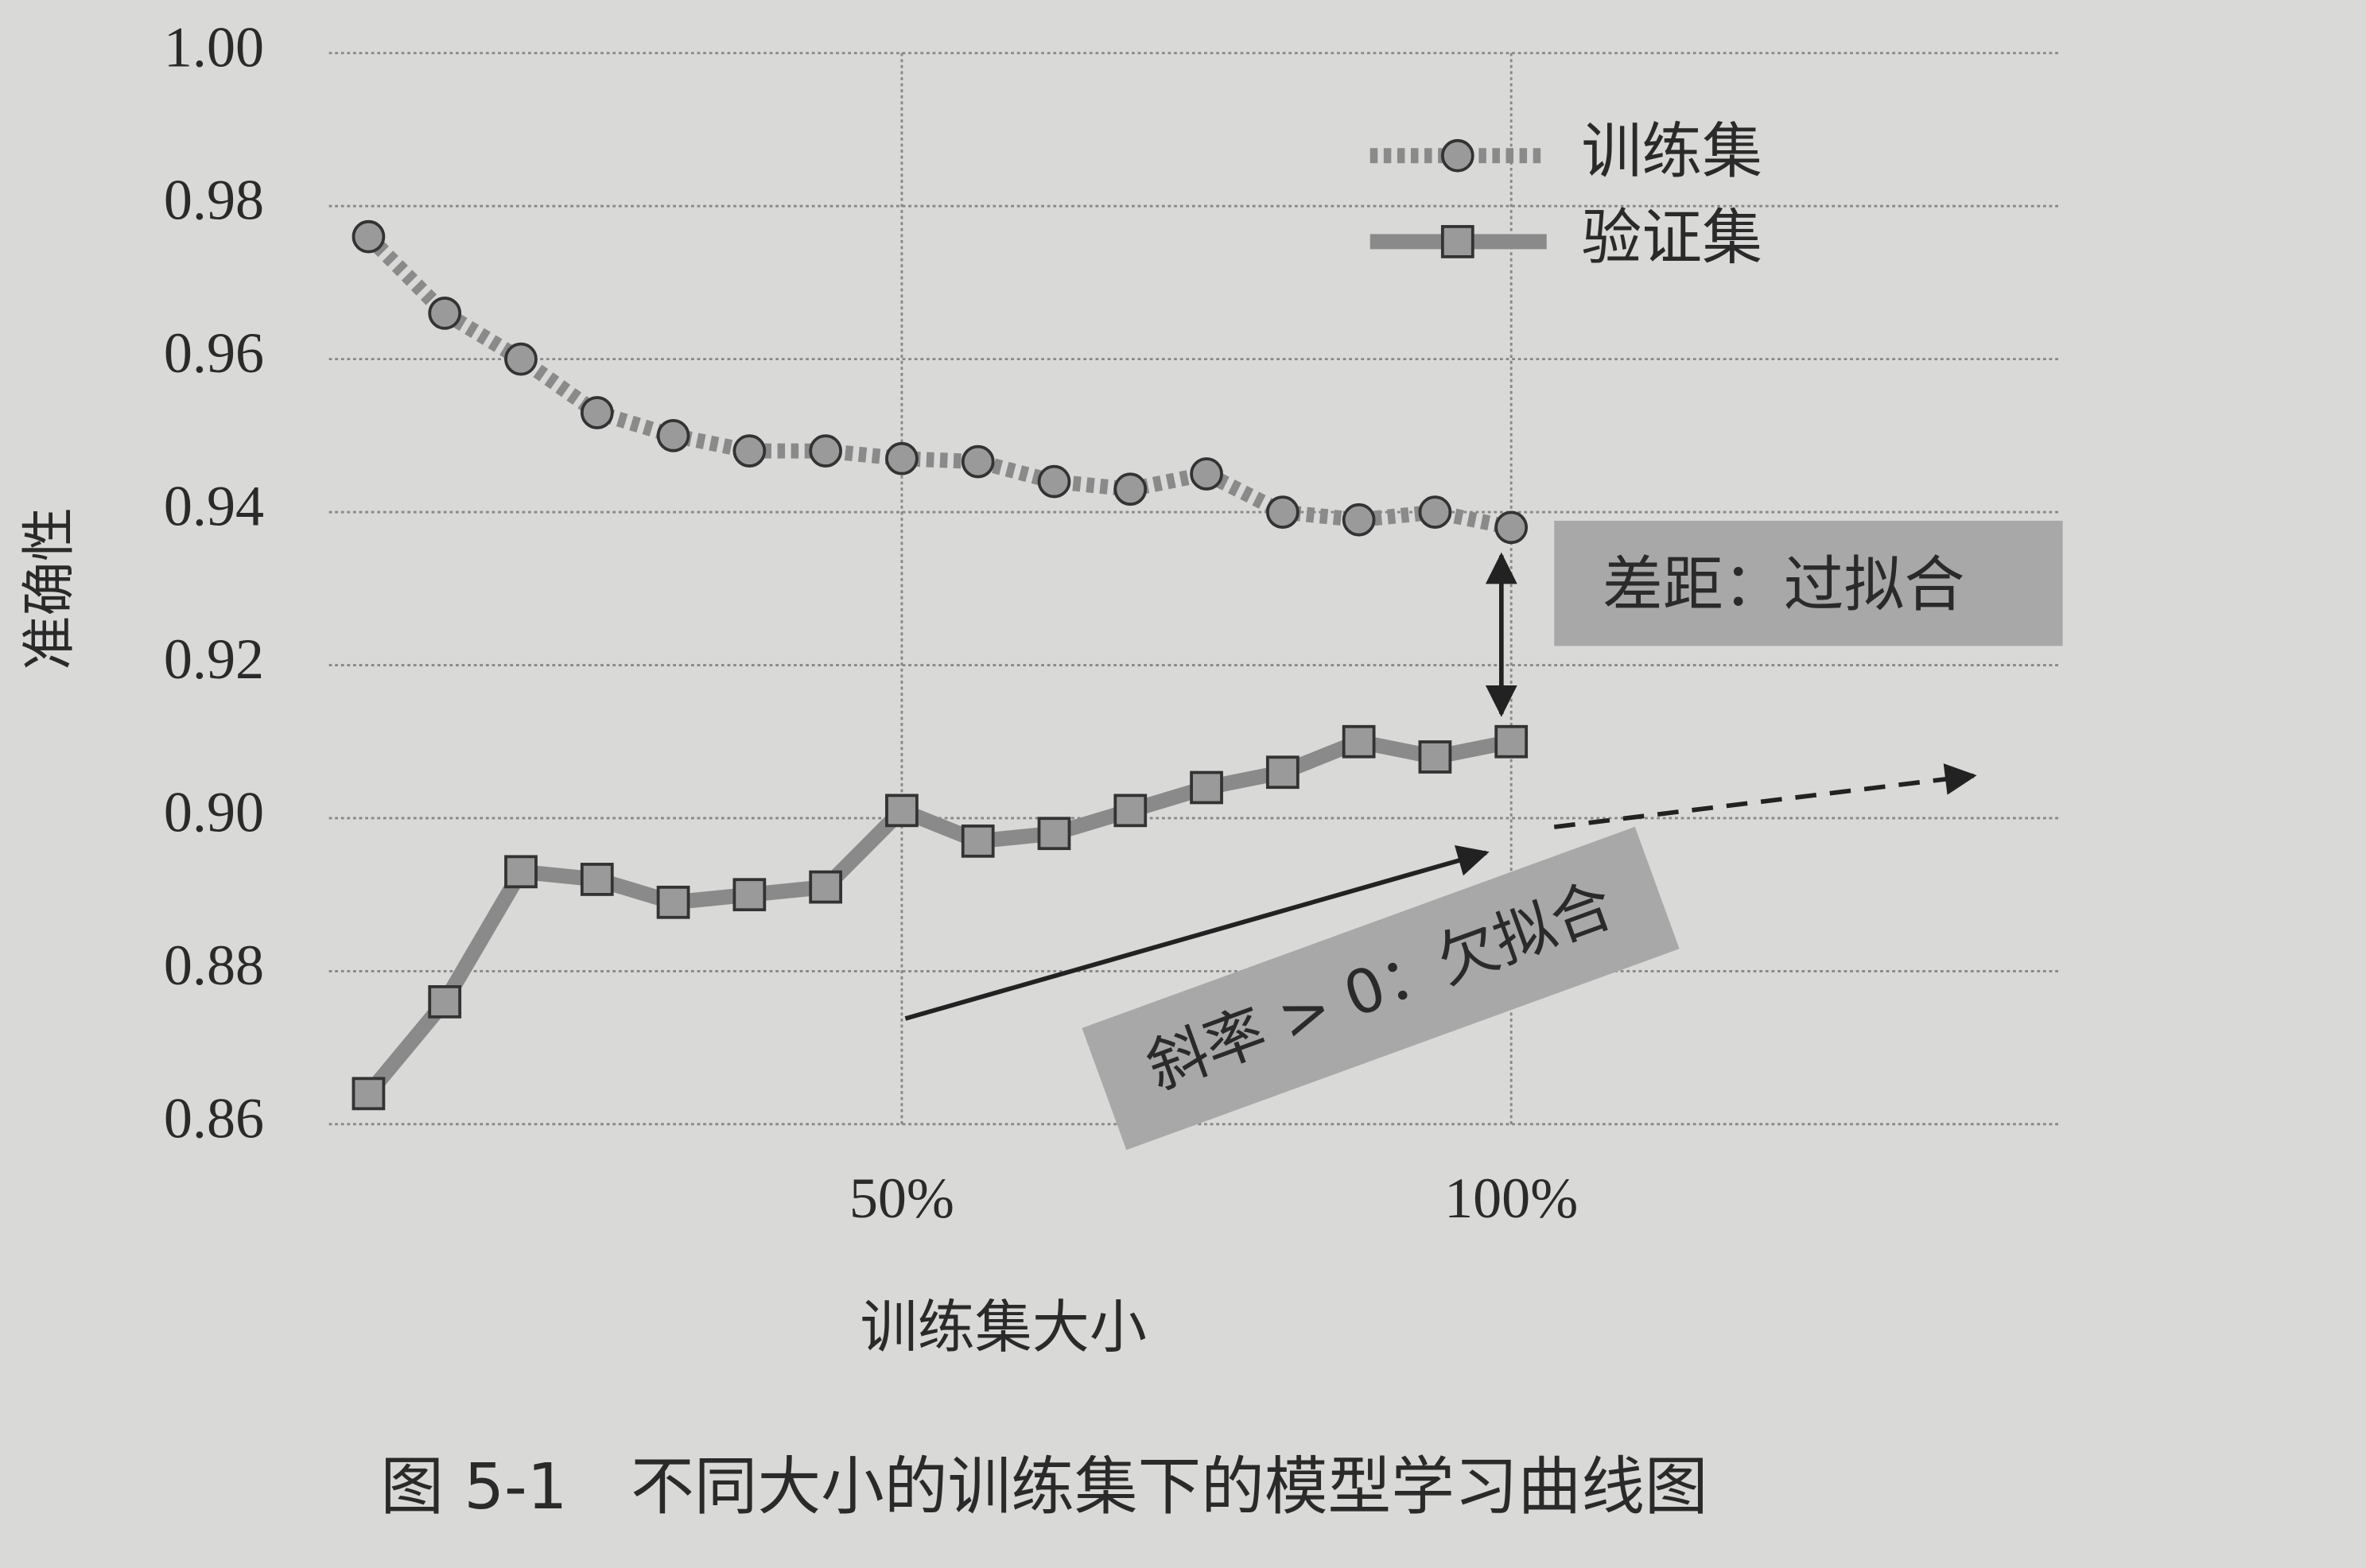 This screenshot has width=2366, height=1568. I want to click on legend-label: 训练集, so click(1672, 152).